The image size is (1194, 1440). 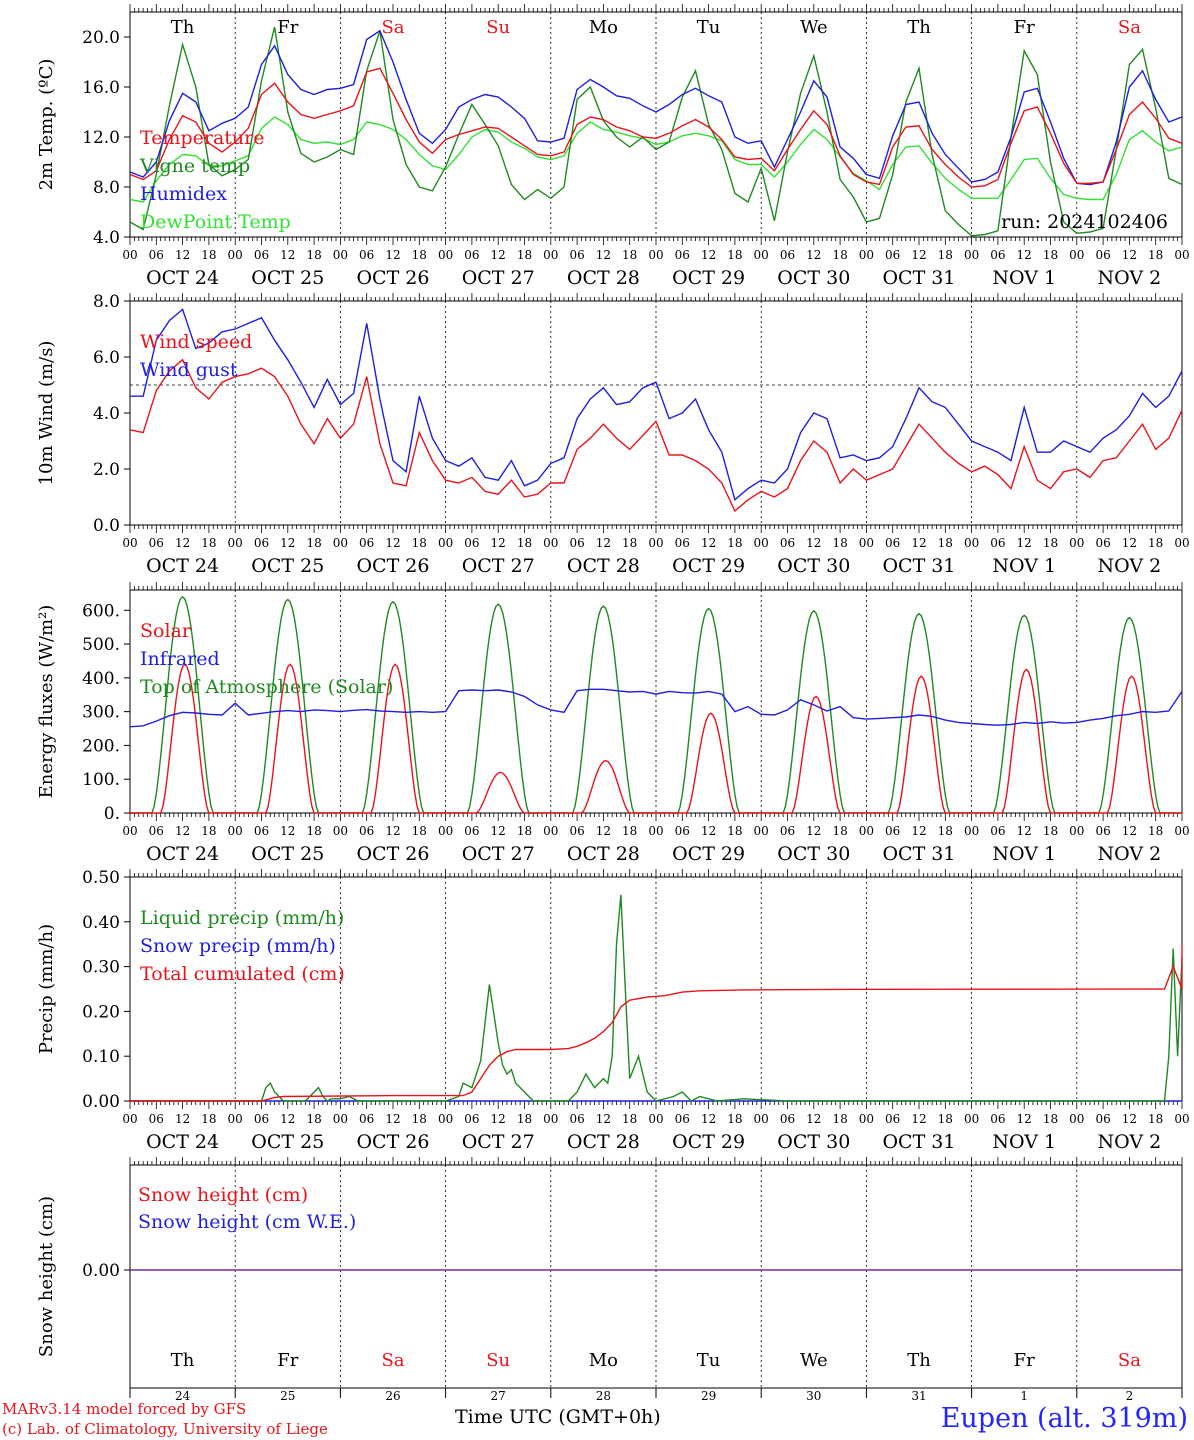 What do you see at coordinates (101, 88) in the screenshot?
I see `y-tick-label: 16.0` at bounding box center [101, 88].